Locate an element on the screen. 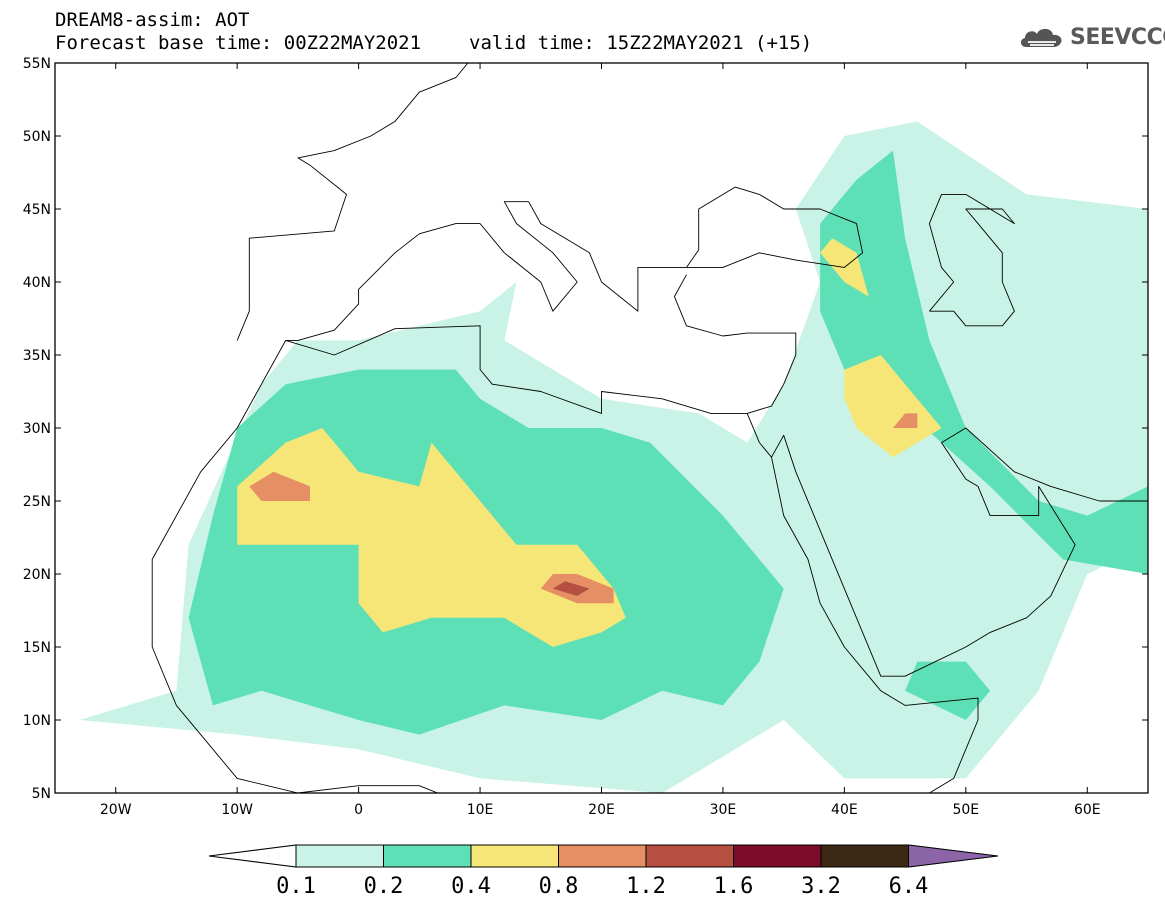 The height and width of the screenshot is (905, 1165). lon-tick-label: 20W is located at coordinates (116, 810).